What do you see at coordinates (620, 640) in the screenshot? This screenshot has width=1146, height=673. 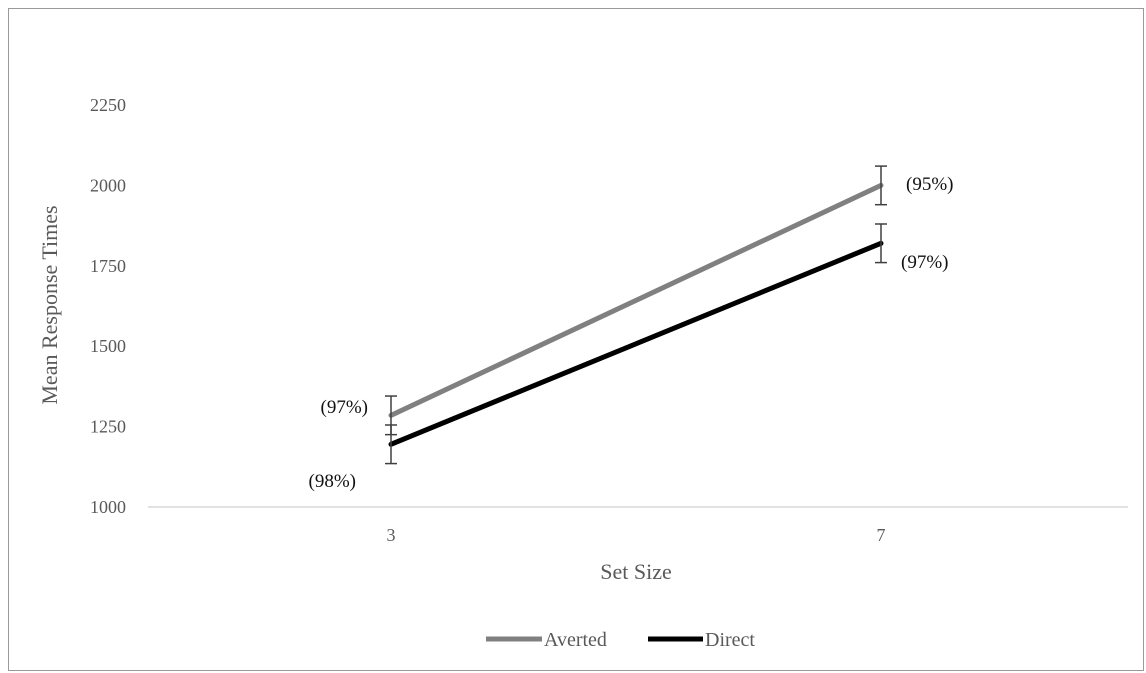 I see `legend: Averted Direct` at bounding box center [620, 640].